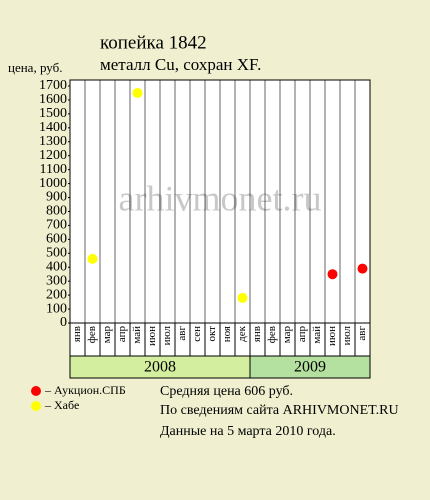 The image size is (430, 500). I want to click on x-tick-label: ноя, so click(227, 334).